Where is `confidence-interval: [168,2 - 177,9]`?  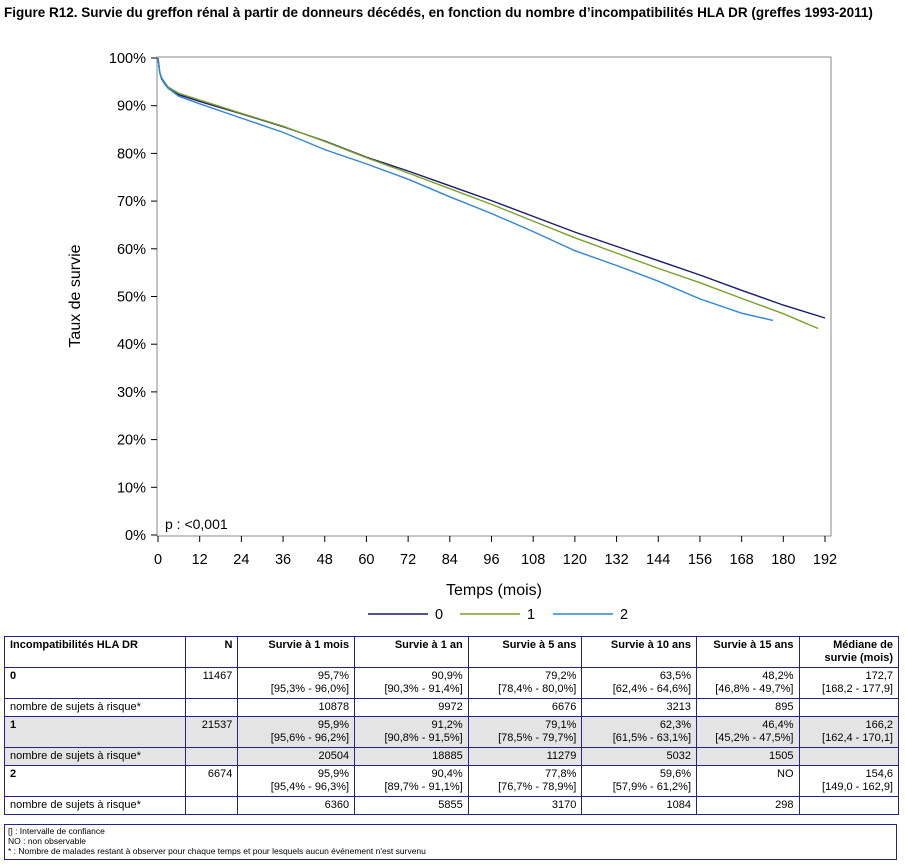 confidence-interval: [168,2 - 177,9] is located at coordinates (857, 689).